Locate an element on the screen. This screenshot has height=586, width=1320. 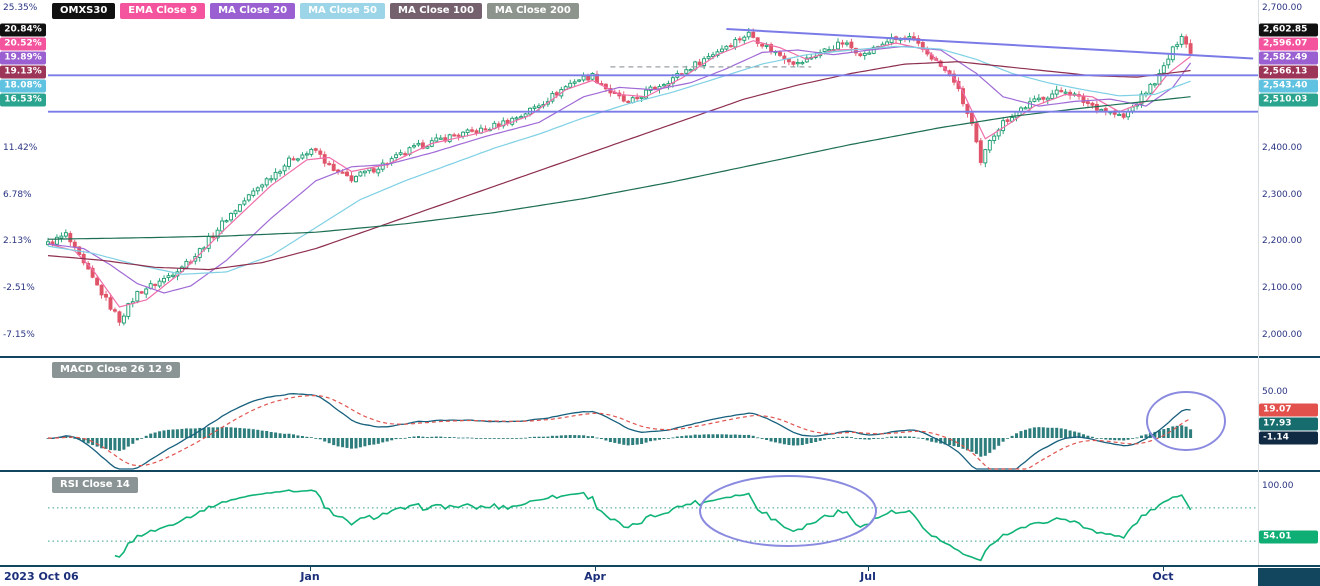
legend-instrument: OMXS30 is located at coordinates (84, 11).